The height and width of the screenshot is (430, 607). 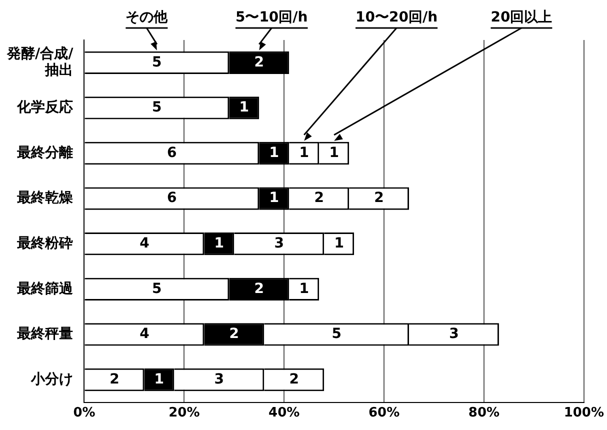 I want to click on y-tick-label: 最終秤量, so click(x=45, y=334).